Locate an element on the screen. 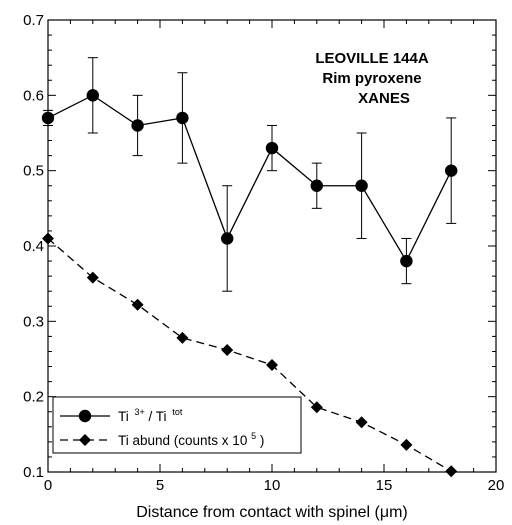 This screenshot has height=525, width=512. y-tick-label: 0.6 is located at coordinates (33, 95).